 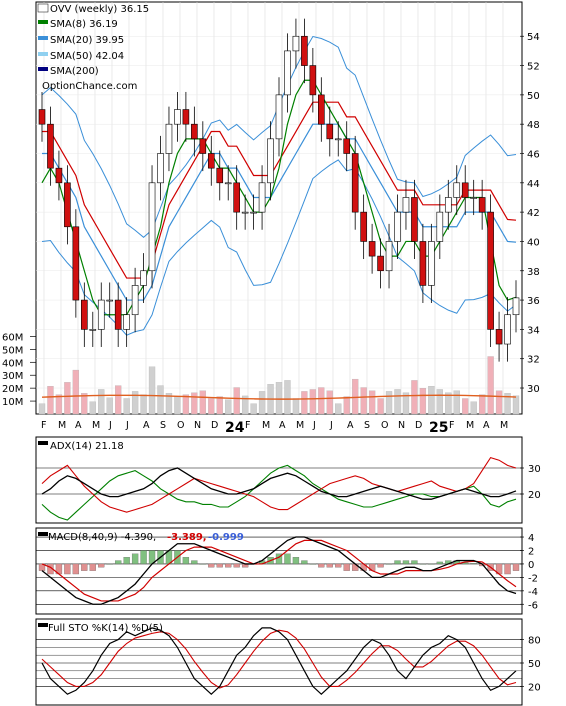 What do you see at coordinates (141, 537) in the screenshot?
I see `macd-legend: MACD(8,40,9) -4.390, -3.389, -0.999` at bounding box center [141, 537].